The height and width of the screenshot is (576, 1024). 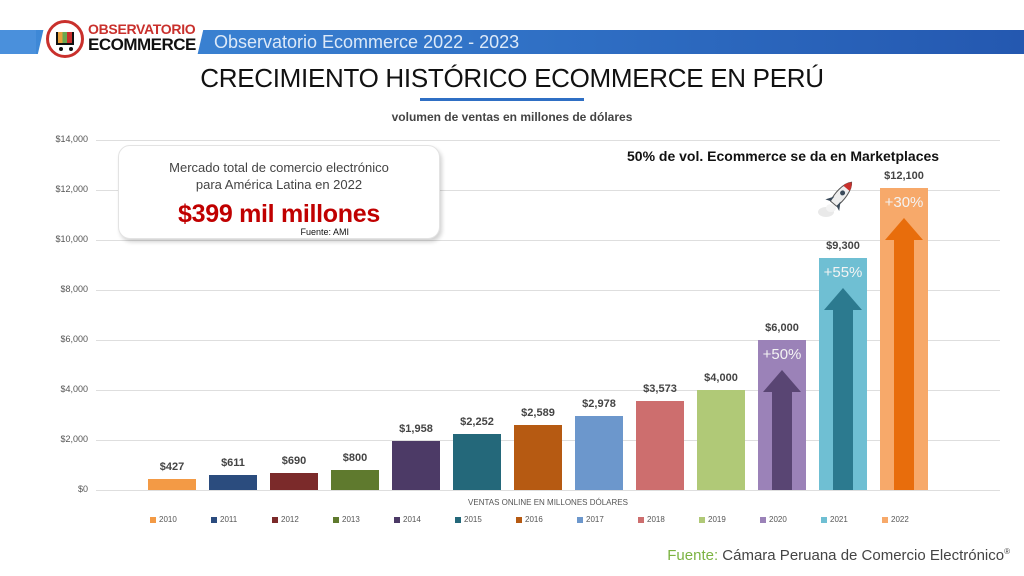 What do you see at coordinates (660, 388) in the screenshot?
I see `bar-value-label: $3,573` at bounding box center [660, 388].